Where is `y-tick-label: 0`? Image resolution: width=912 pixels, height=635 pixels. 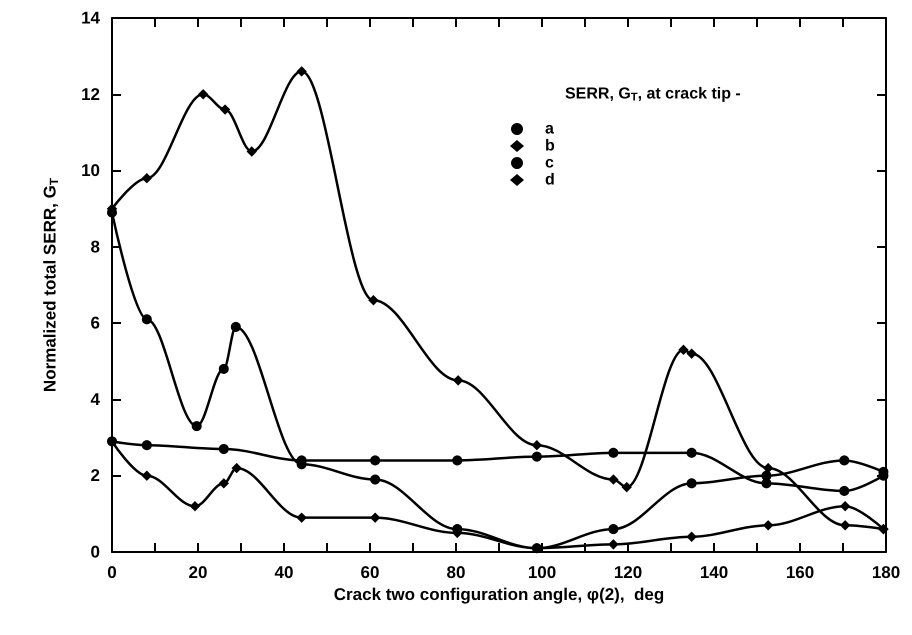 y-tick-label: 0 is located at coordinates (95, 552).